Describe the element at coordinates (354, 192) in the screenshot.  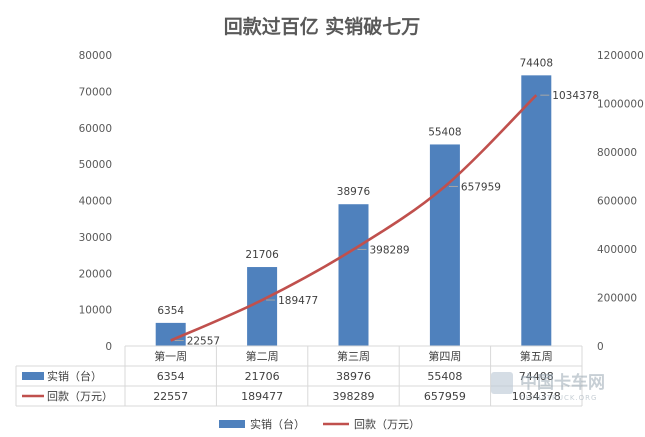
I see `bar-data-label: 38976` at that location.